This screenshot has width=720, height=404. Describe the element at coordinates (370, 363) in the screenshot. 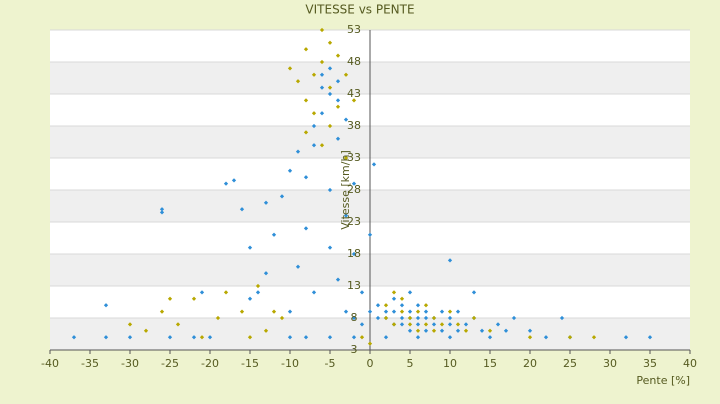

I see `x-tick-label: 0` at that location.